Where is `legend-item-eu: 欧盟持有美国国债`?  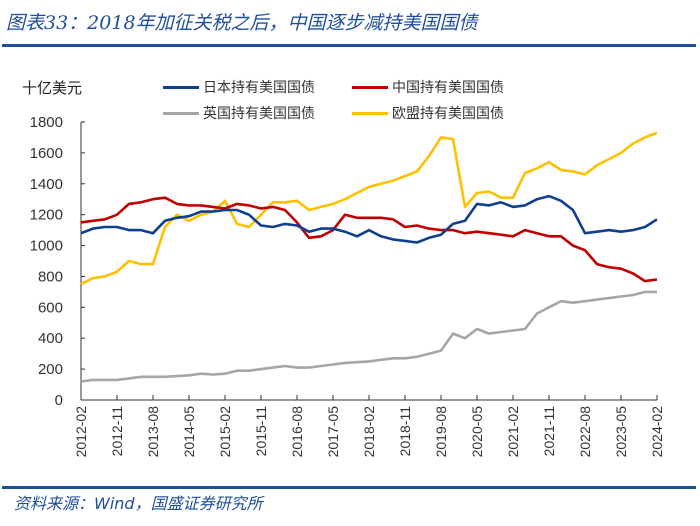
legend-item-eu: 欧盟持有美国国债 is located at coordinates (428, 113).